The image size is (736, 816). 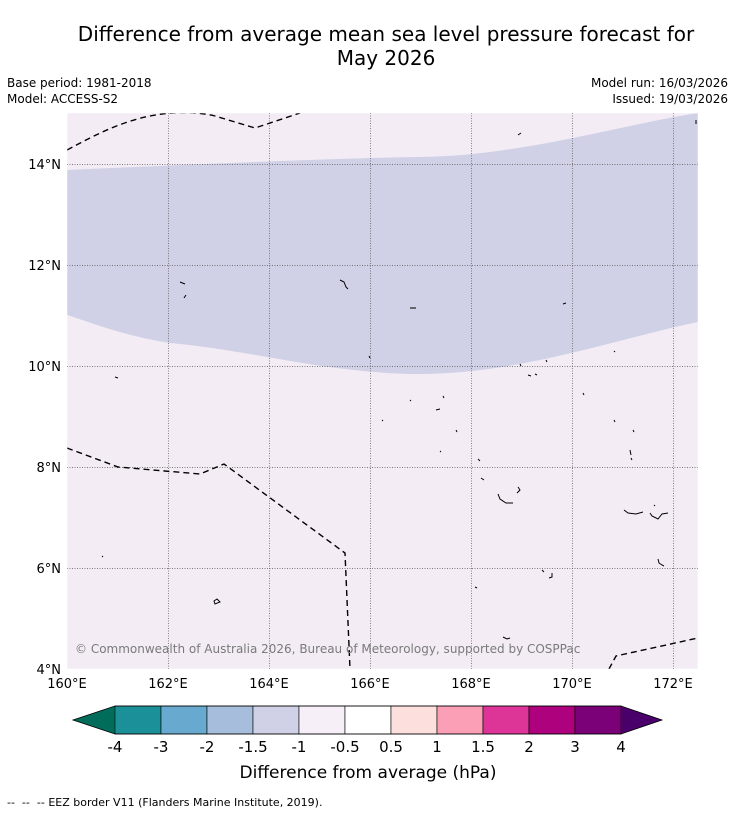 I want to click on colorbar-tick-label: -1, so click(x=299, y=747).